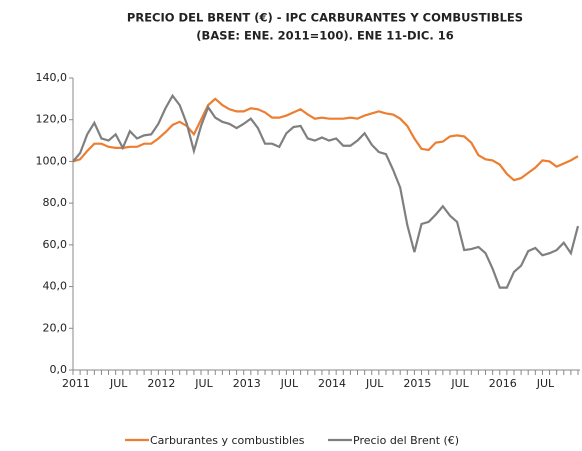 The image size is (582, 451). I want to click on chart-subtitle: (BASE: ENE. 2011=100). ENE 11-DIC. 16, so click(324, 36).